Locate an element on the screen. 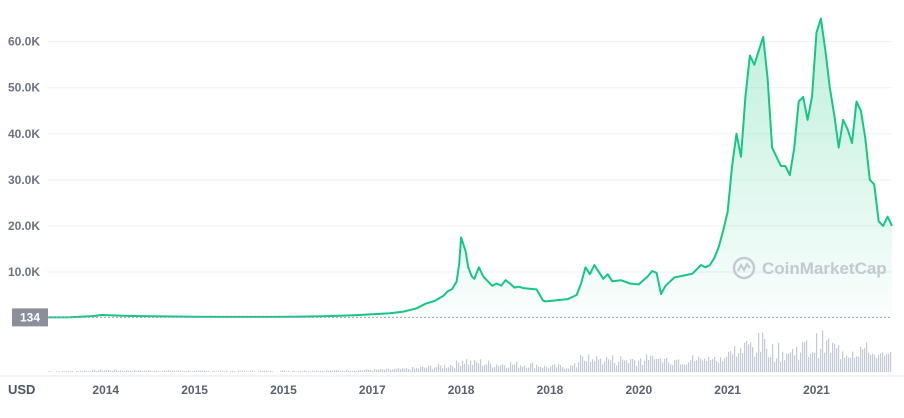 The width and height of the screenshot is (904, 418). x-tick-label: 2020 is located at coordinates (638, 390).